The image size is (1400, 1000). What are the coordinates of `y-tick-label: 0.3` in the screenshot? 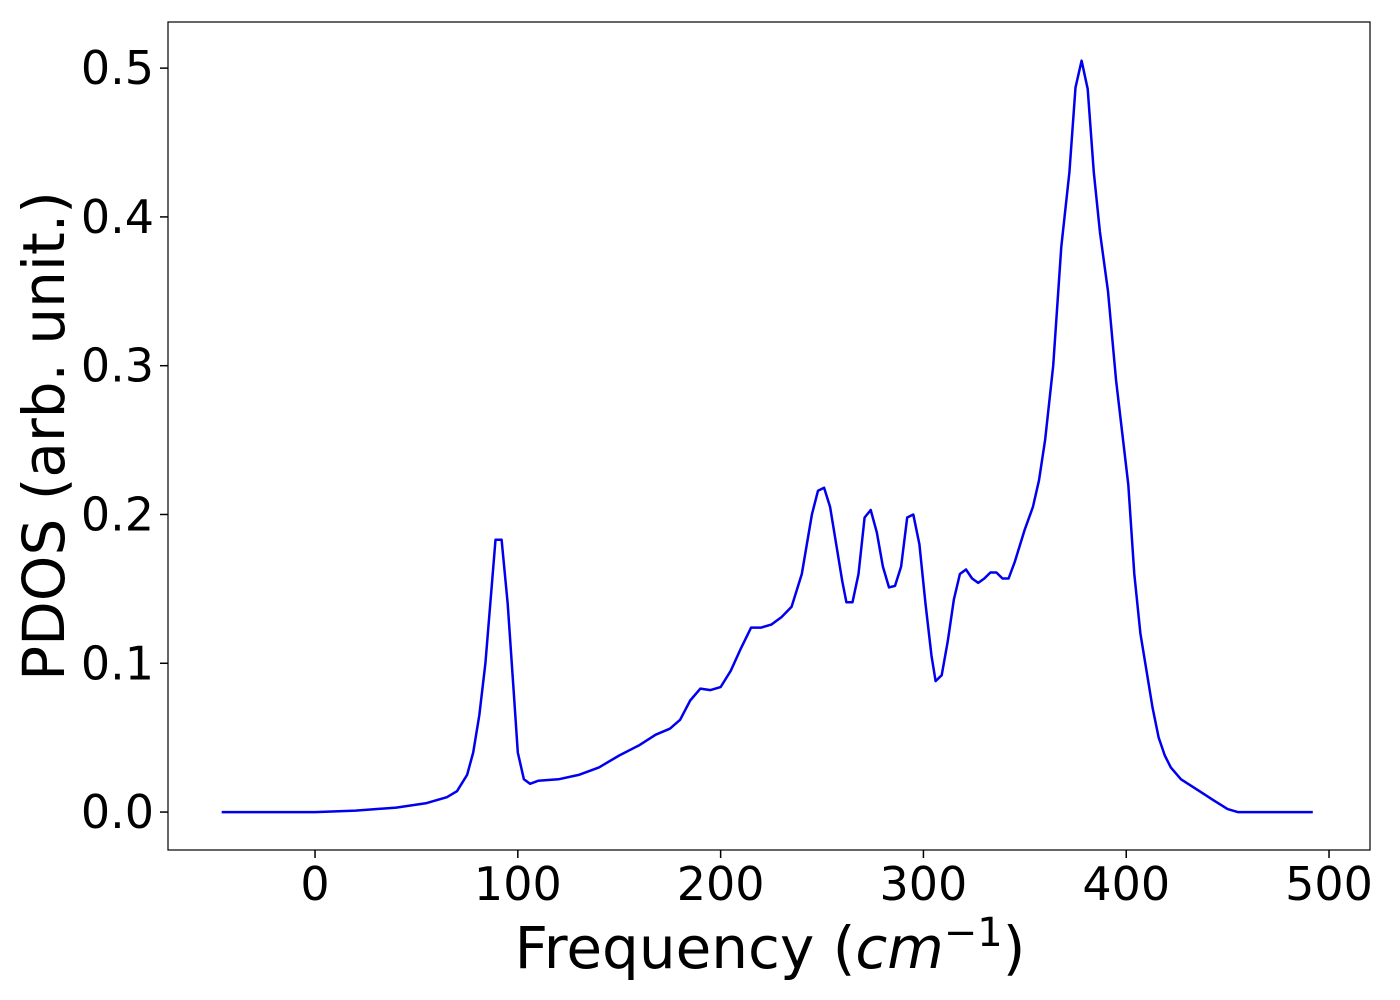 It's located at (117, 366).